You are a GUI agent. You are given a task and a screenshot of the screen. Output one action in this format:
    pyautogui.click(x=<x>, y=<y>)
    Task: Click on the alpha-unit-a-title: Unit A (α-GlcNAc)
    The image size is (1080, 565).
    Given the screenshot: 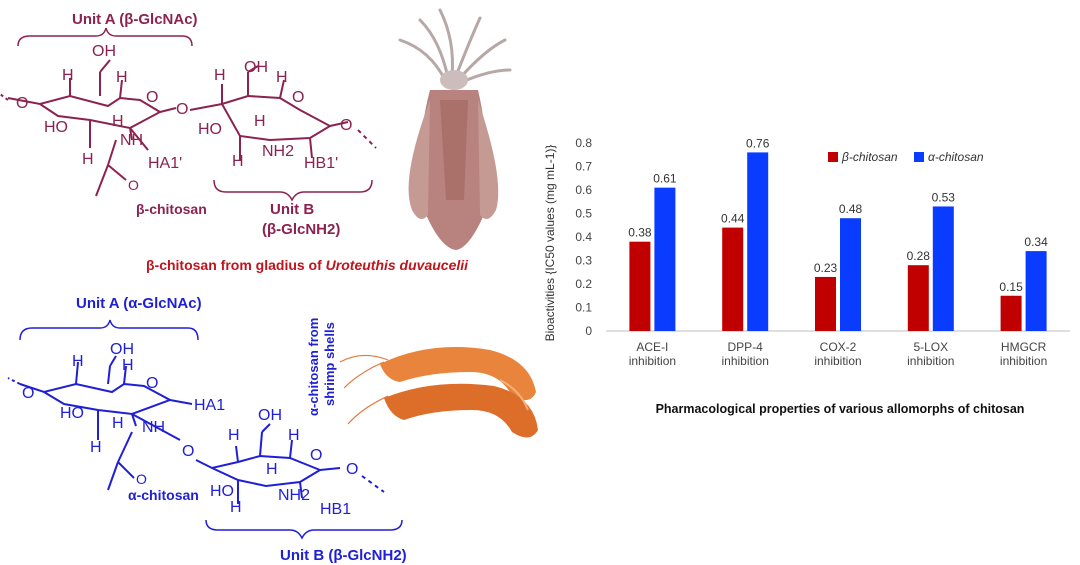 What is the action you would take?
    pyautogui.click(x=139, y=303)
    